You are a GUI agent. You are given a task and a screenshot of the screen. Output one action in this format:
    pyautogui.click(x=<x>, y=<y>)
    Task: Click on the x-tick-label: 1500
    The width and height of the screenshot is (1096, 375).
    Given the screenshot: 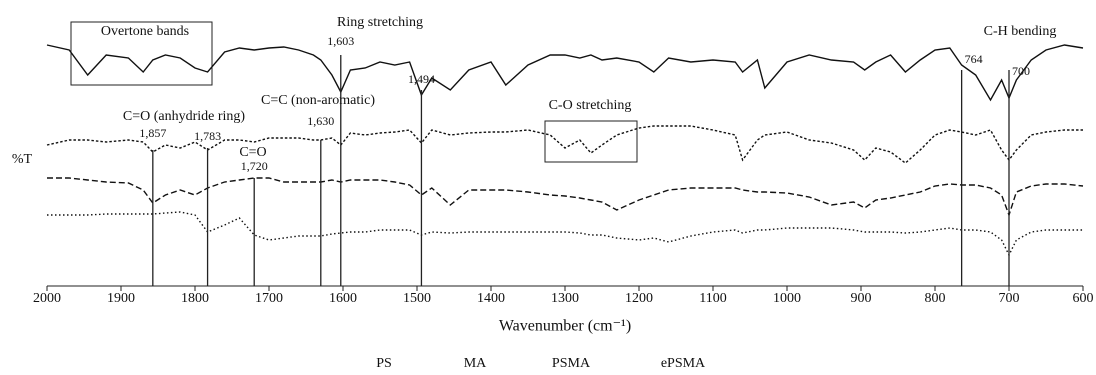 What is the action you would take?
    pyautogui.click(x=417, y=298)
    